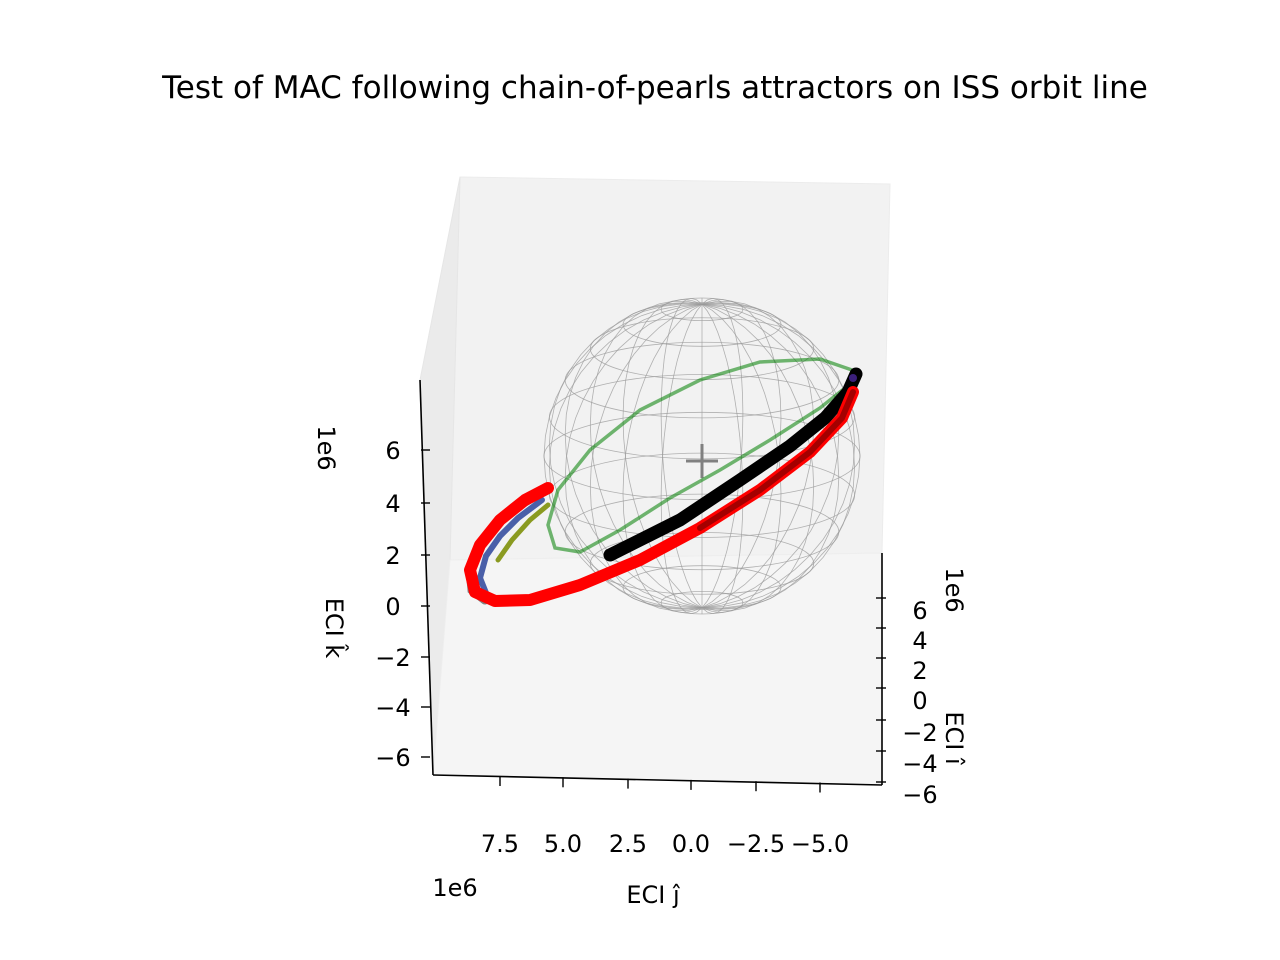  What do you see at coordinates (392, 556) in the screenshot?
I see `z-tick-label: 2` at bounding box center [392, 556].